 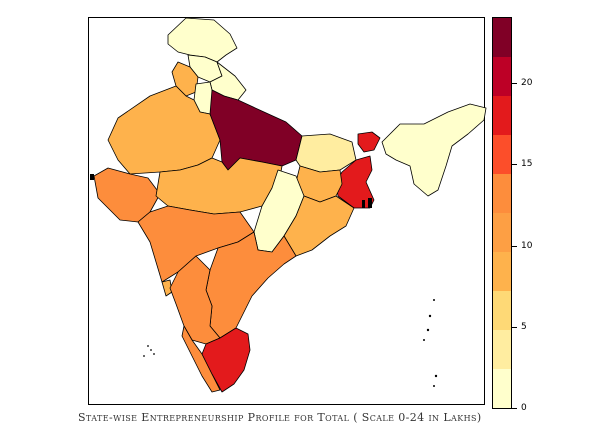 What do you see at coordinates (251, 285) in the screenshot?
I see `region-telangana-andhra` at bounding box center [251, 285].